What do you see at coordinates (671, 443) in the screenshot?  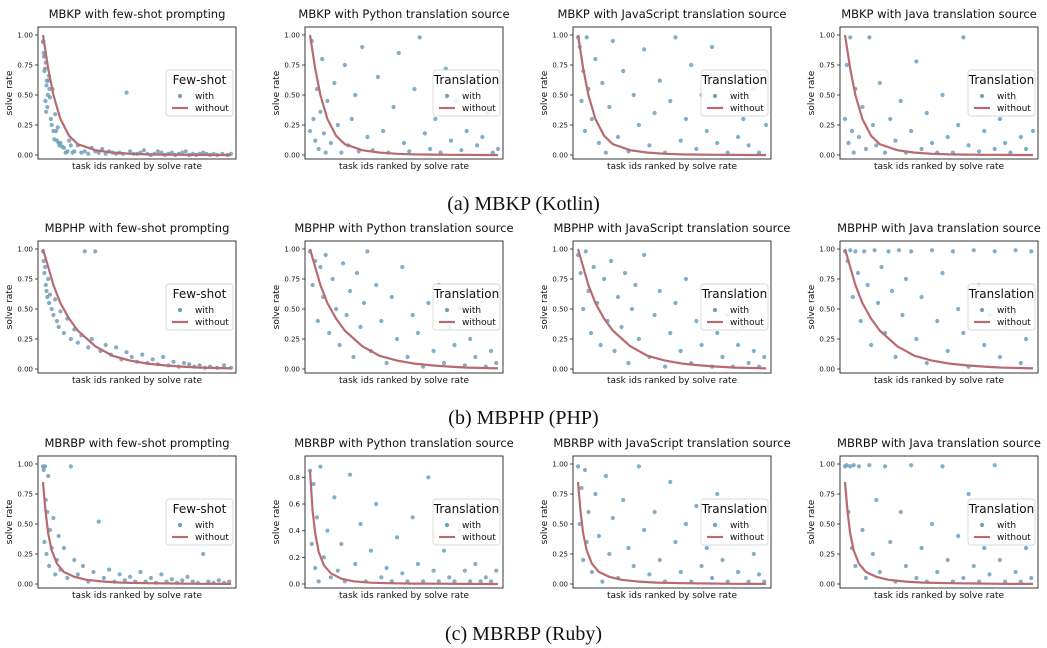 I see `chart-title: MBRBP with JavaScript translation source` at bounding box center [671, 443].